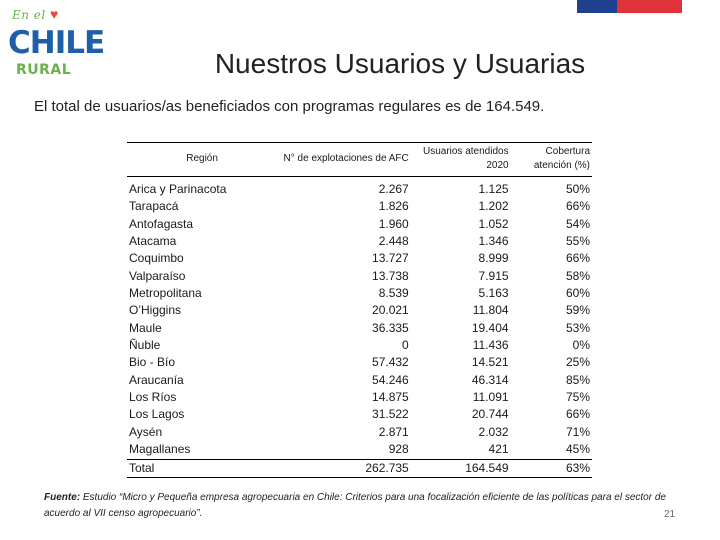 The height and width of the screenshot is (540, 720). I want to click on table-row: O’Higgins 20.021 11.804 59%, so click(359, 310).